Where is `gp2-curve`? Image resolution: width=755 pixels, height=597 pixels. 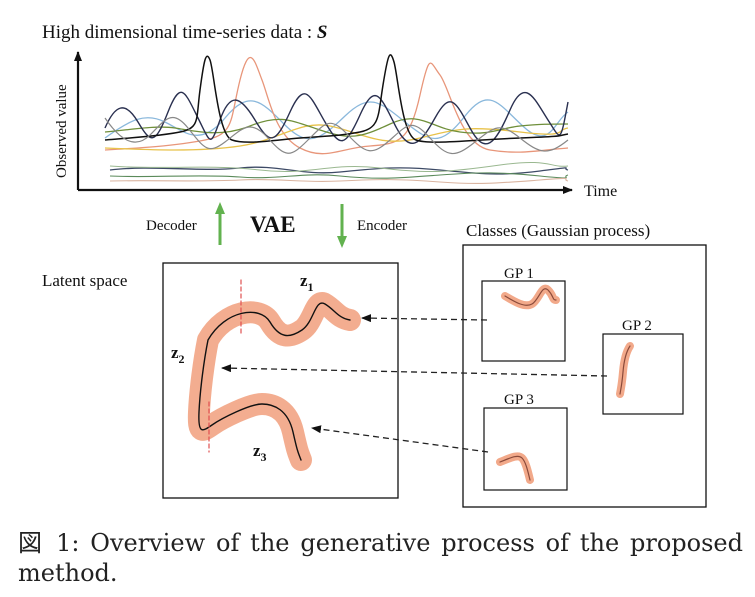 gp2-curve is located at coordinates (625, 370).